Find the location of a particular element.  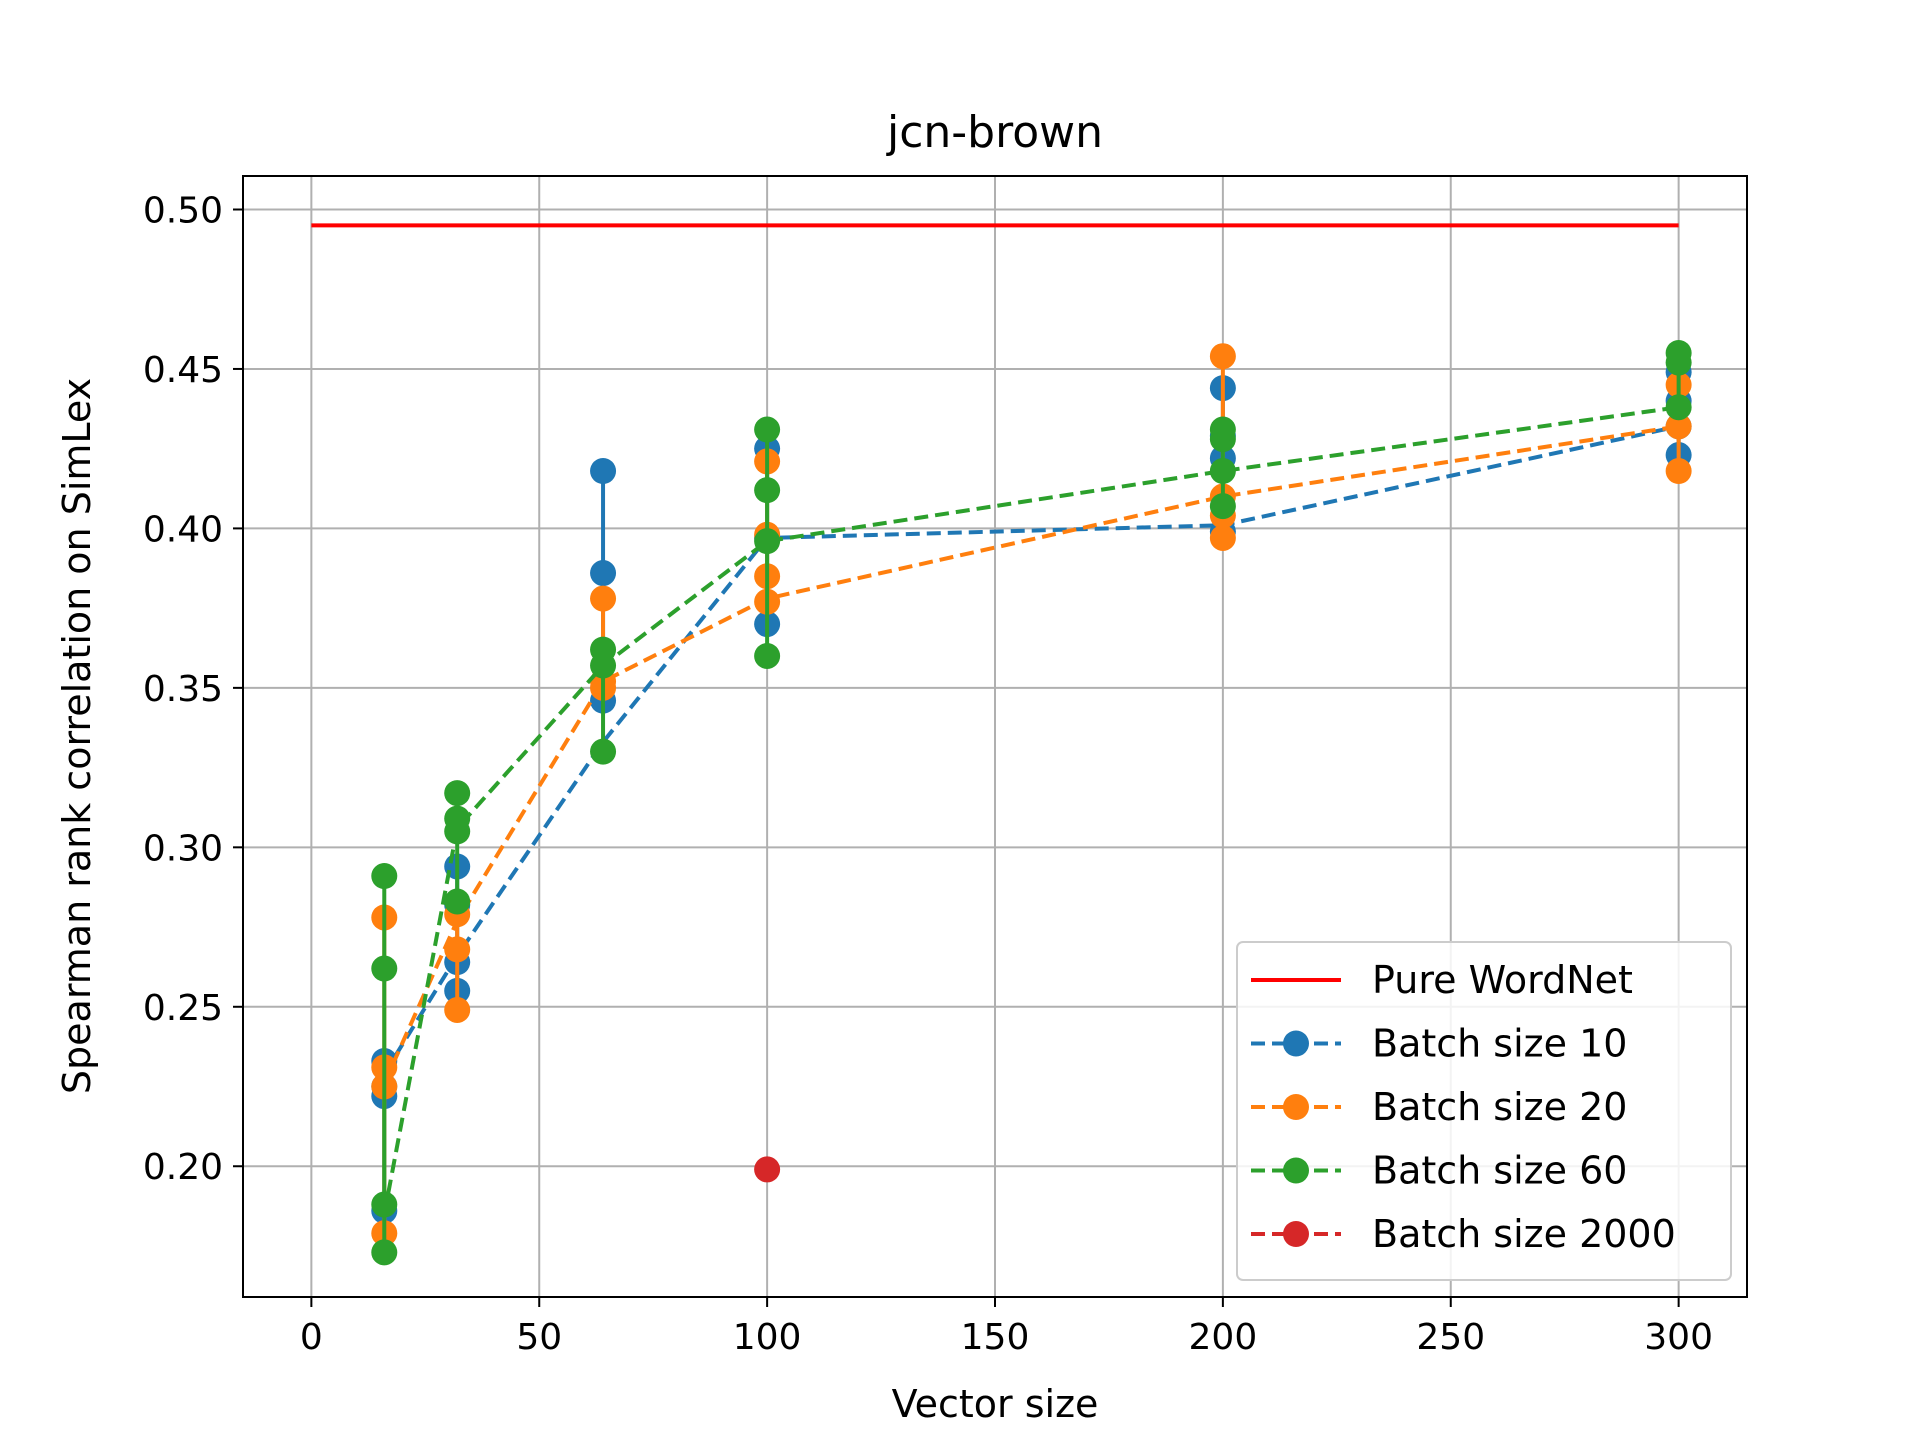

x-tick-label: 300 is located at coordinates (1678, 1337).